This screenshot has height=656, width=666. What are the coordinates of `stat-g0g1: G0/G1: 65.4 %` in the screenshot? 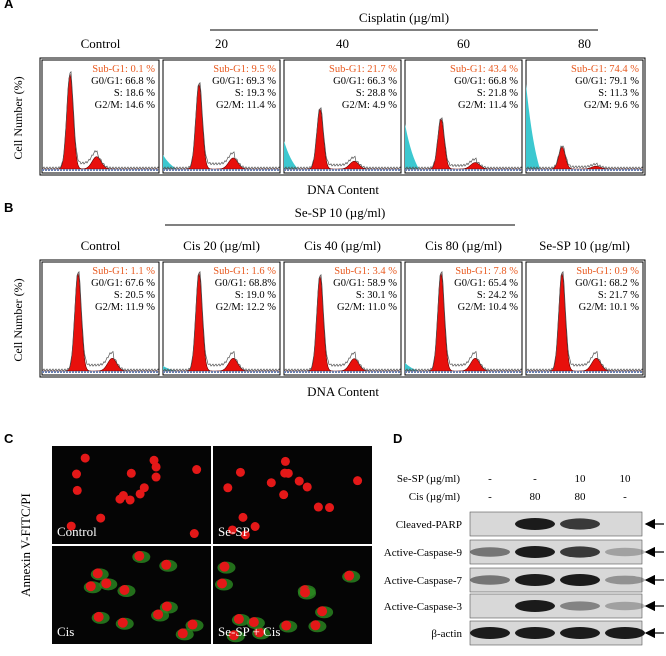 It's located at (486, 283).